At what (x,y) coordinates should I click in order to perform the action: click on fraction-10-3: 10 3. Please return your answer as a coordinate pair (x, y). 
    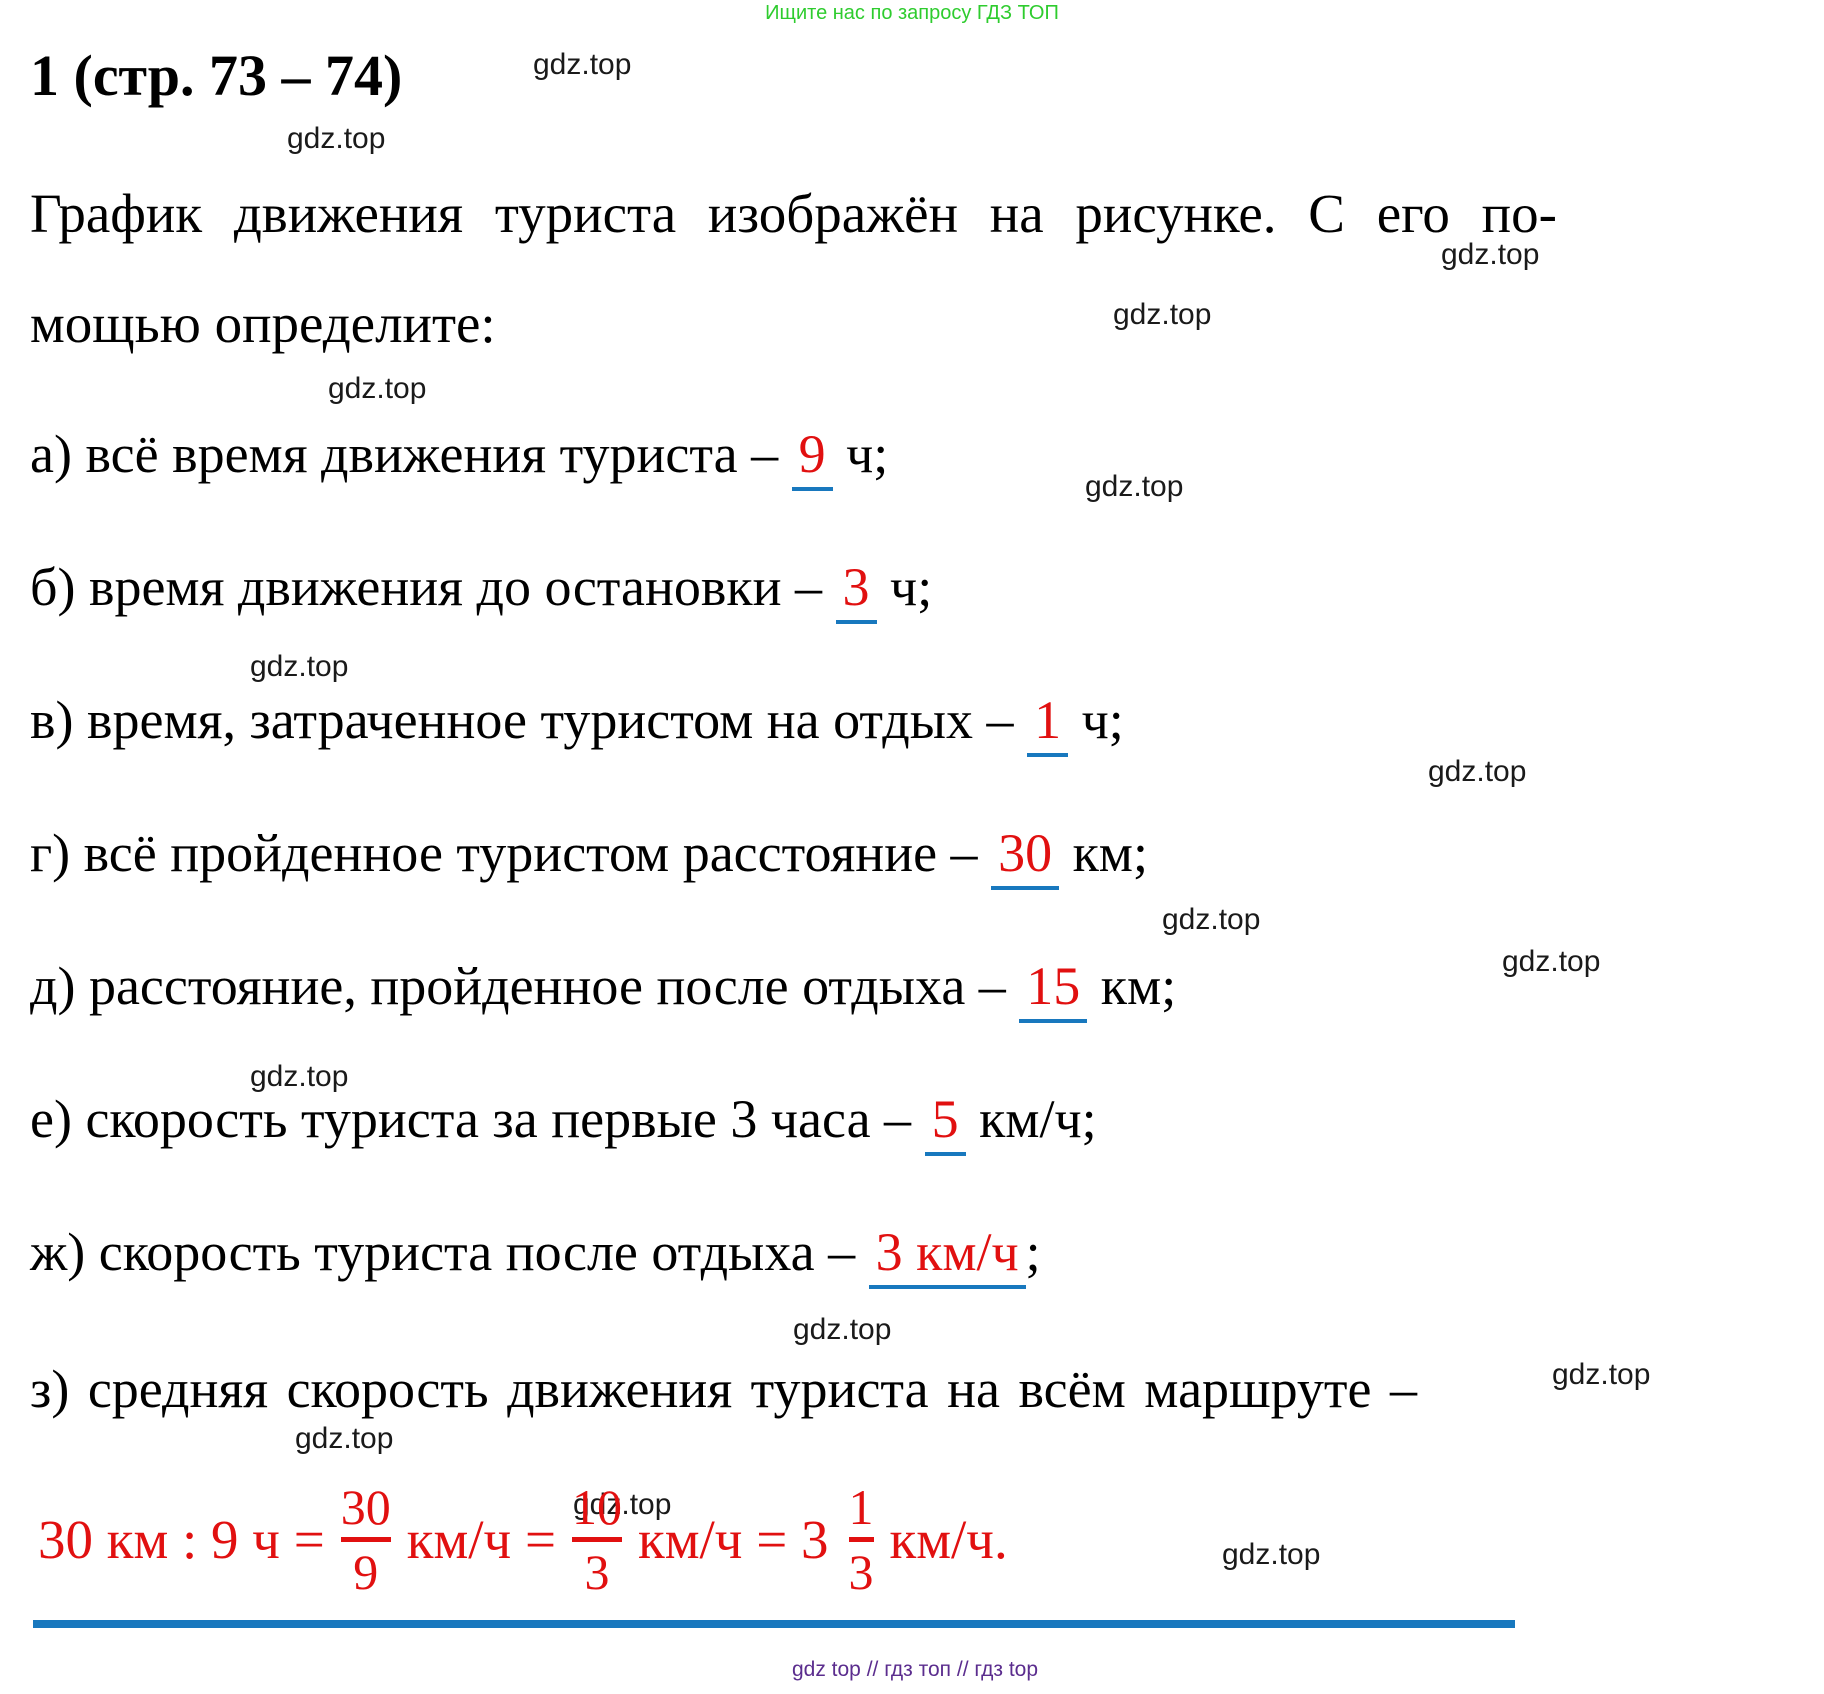
    Looking at the image, I should click on (597, 1539).